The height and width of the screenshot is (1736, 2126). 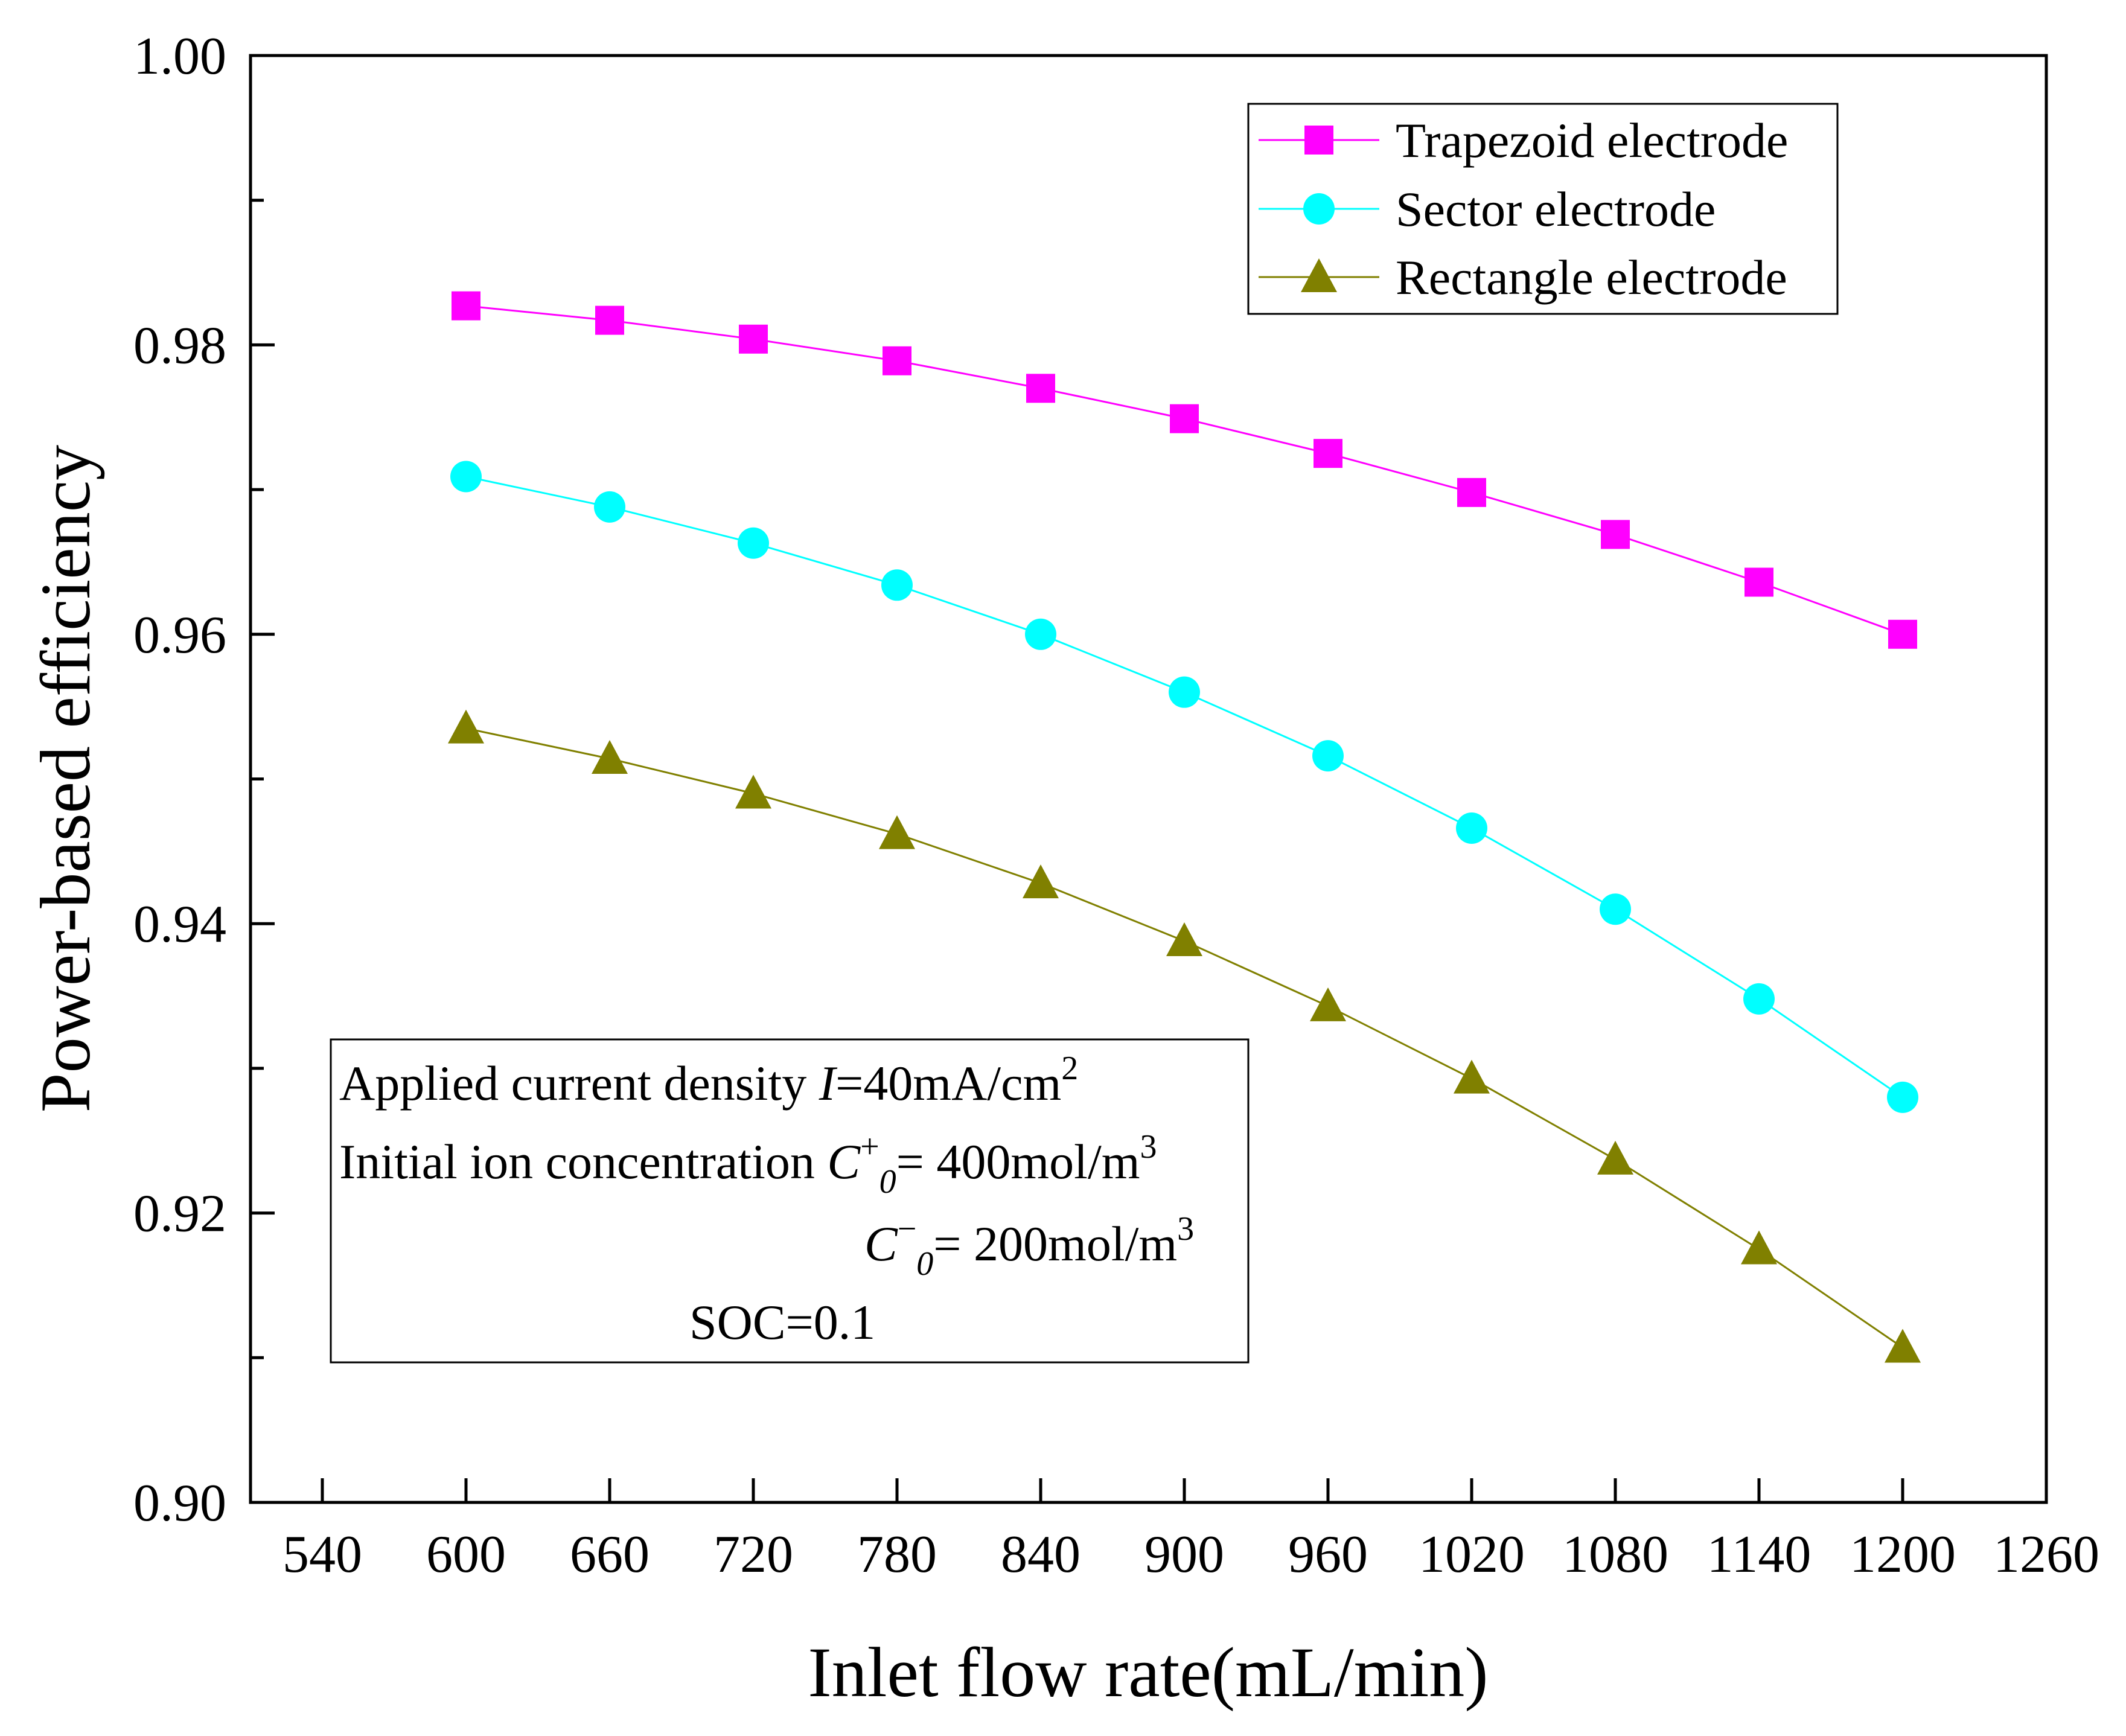 What do you see at coordinates (322, 1554) in the screenshot?
I see `x-tick-label: 540` at bounding box center [322, 1554].